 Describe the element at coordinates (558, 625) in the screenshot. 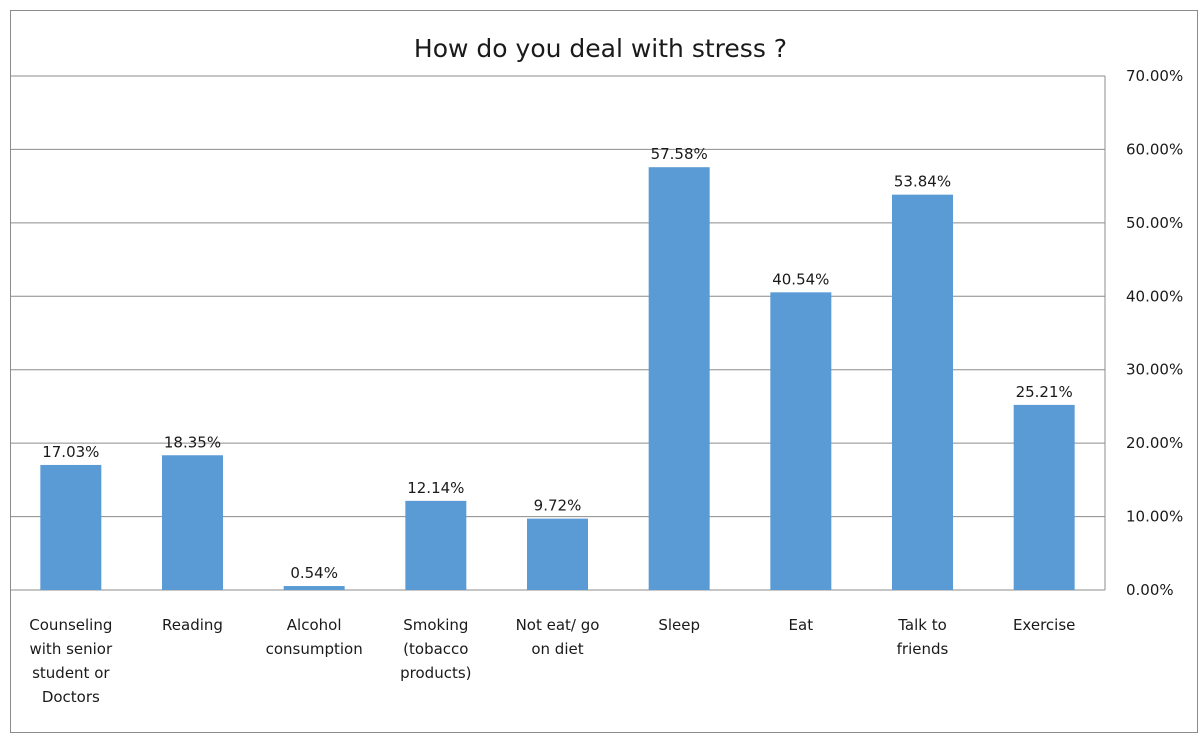

I see `category-label: Not eat/ go` at that location.